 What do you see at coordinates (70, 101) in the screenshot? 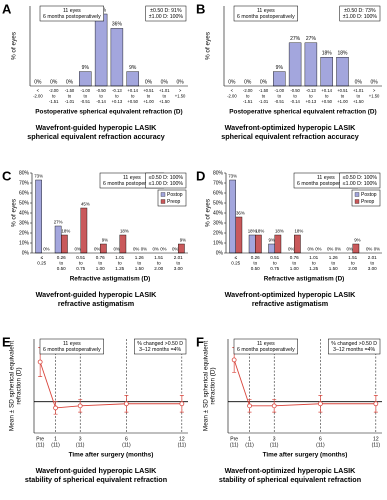
I see `x-tick-label: -1.01` at bounding box center [70, 101].